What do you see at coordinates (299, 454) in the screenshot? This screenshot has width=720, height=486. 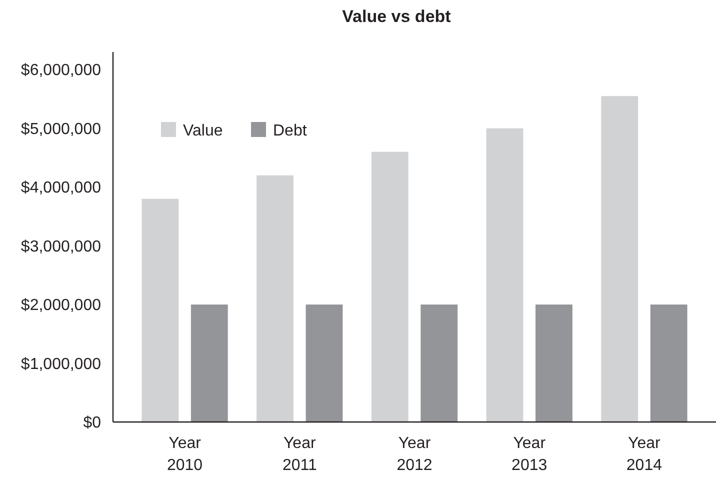 I see `x-tick-label: Year 2011` at bounding box center [299, 454].